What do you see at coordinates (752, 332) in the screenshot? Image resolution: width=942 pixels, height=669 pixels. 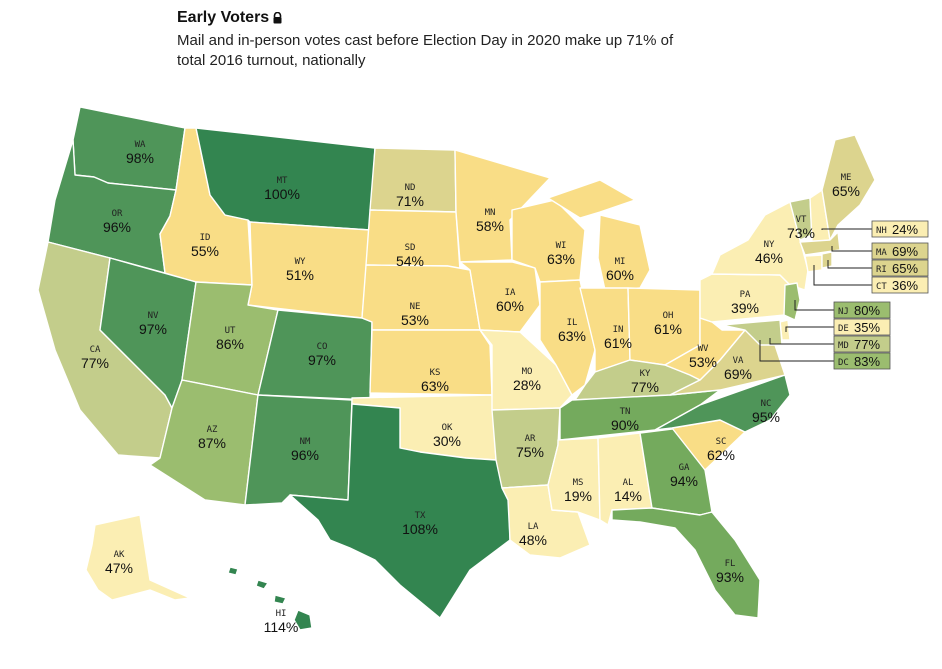 I see `state-MD` at bounding box center [752, 332].